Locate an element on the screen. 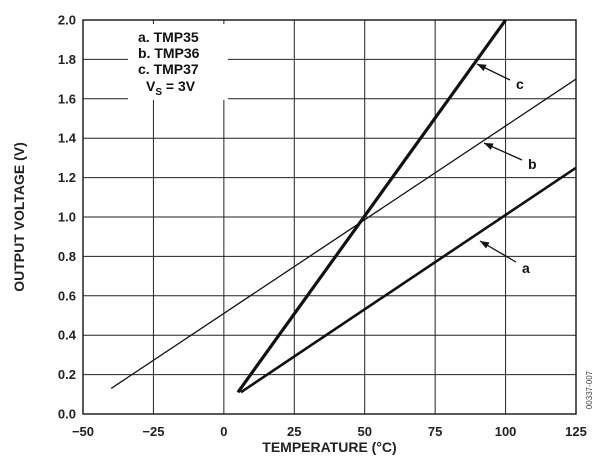 The height and width of the screenshot is (462, 600). y-tick-label-6: 1.2 is located at coordinates (67, 177).